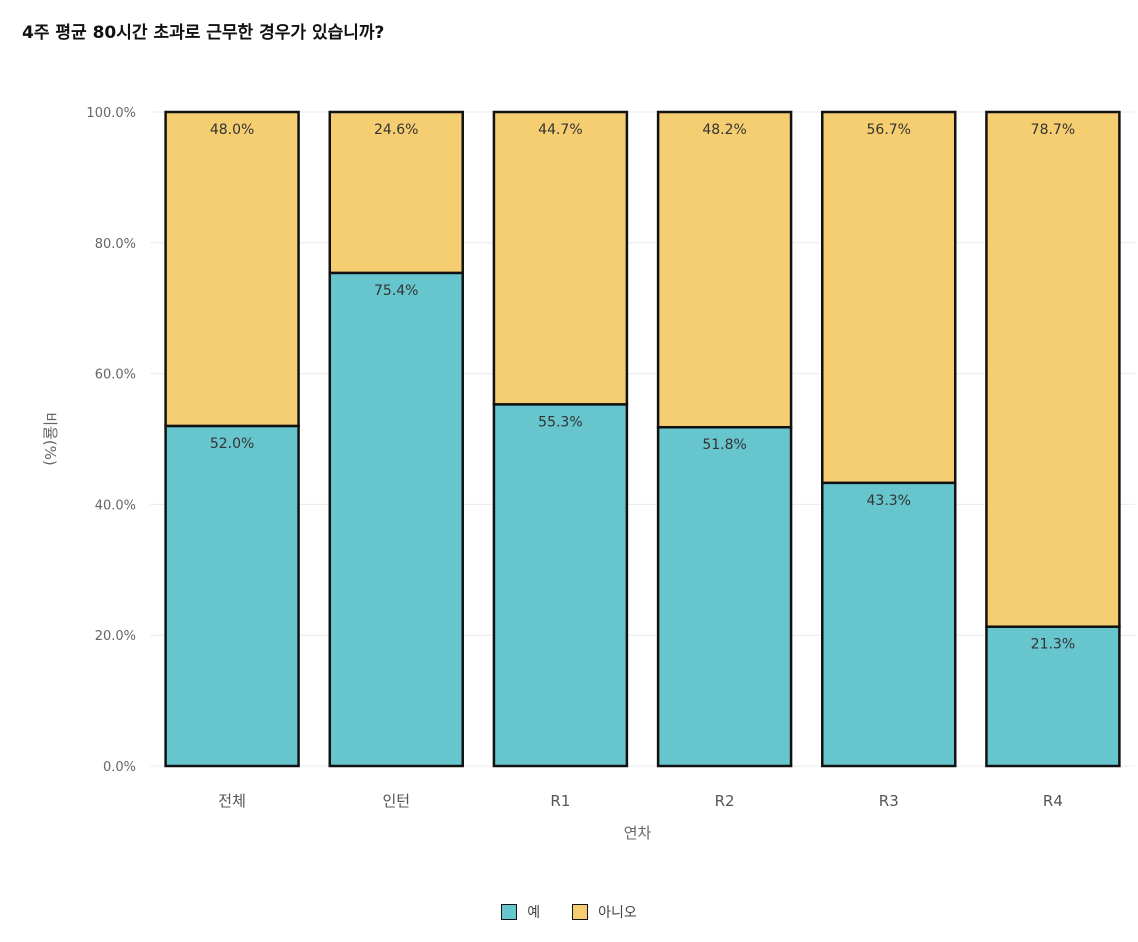  I want to click on data-label: 44.7%, so click(560, 130).